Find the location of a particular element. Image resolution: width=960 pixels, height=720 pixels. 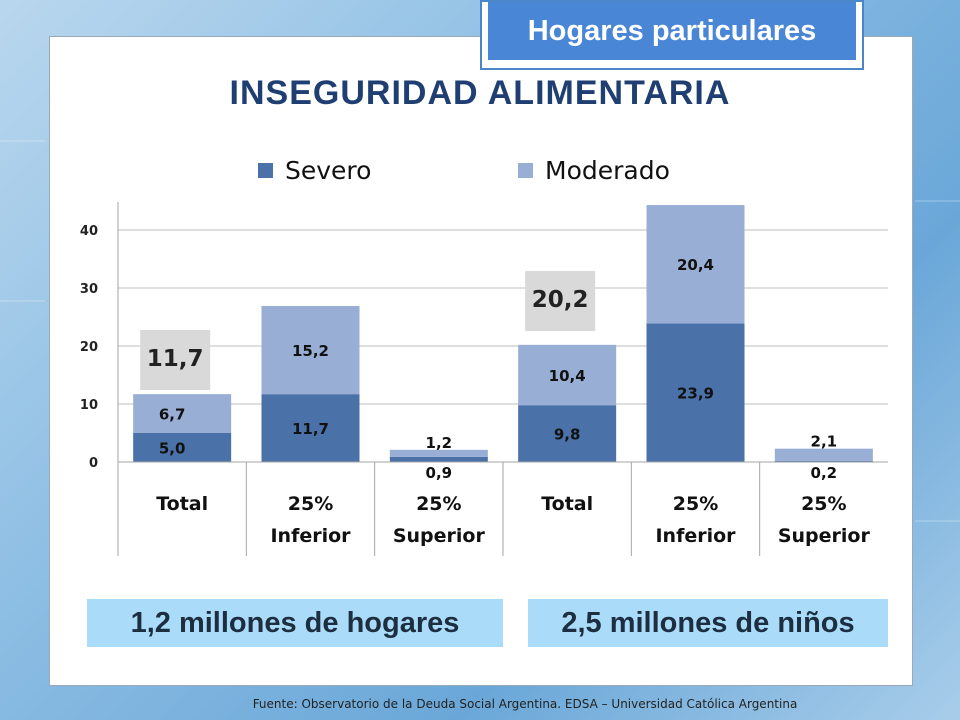

data-label-moderado: 2,1 is located at coordinates (824, 442).